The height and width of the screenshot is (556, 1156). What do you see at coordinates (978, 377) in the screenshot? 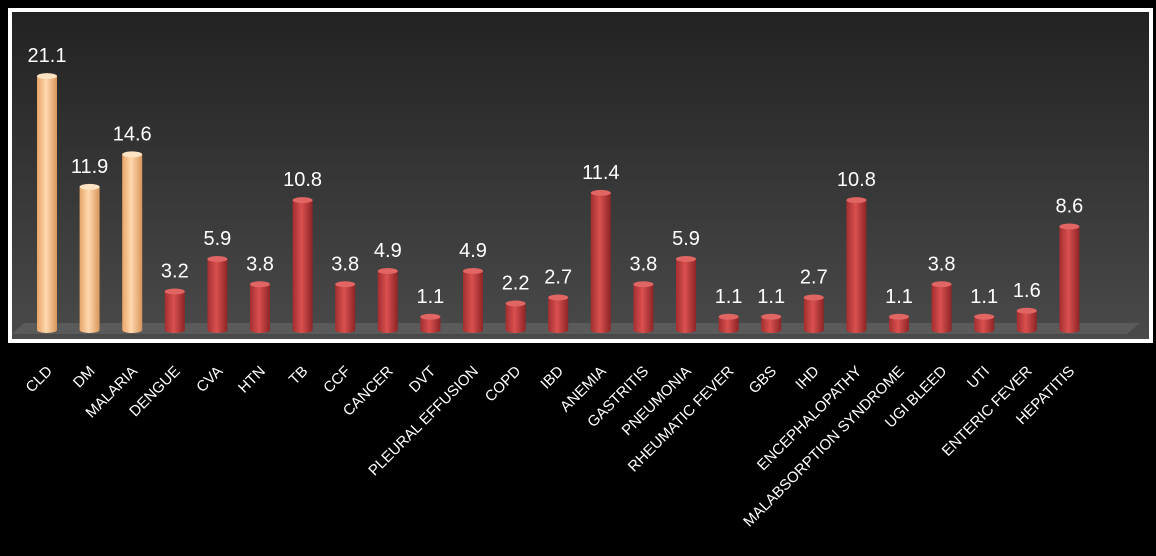
I see `category-label: UTI` at bounding box center [978, 377].